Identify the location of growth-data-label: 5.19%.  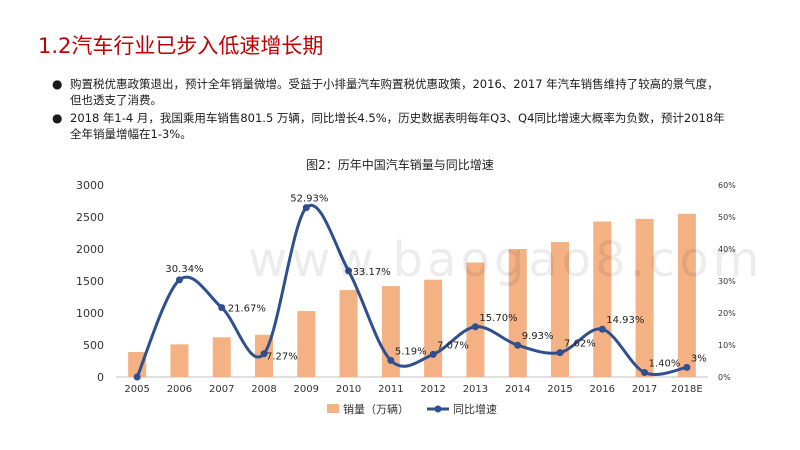
(411, 351).